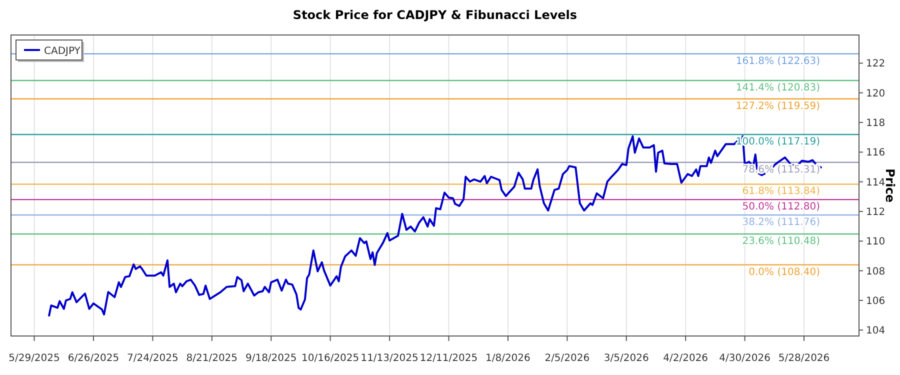 The height and width of the screenshot is (375, 900). I want to click on y-tick-label: 114, so click(876, 182).